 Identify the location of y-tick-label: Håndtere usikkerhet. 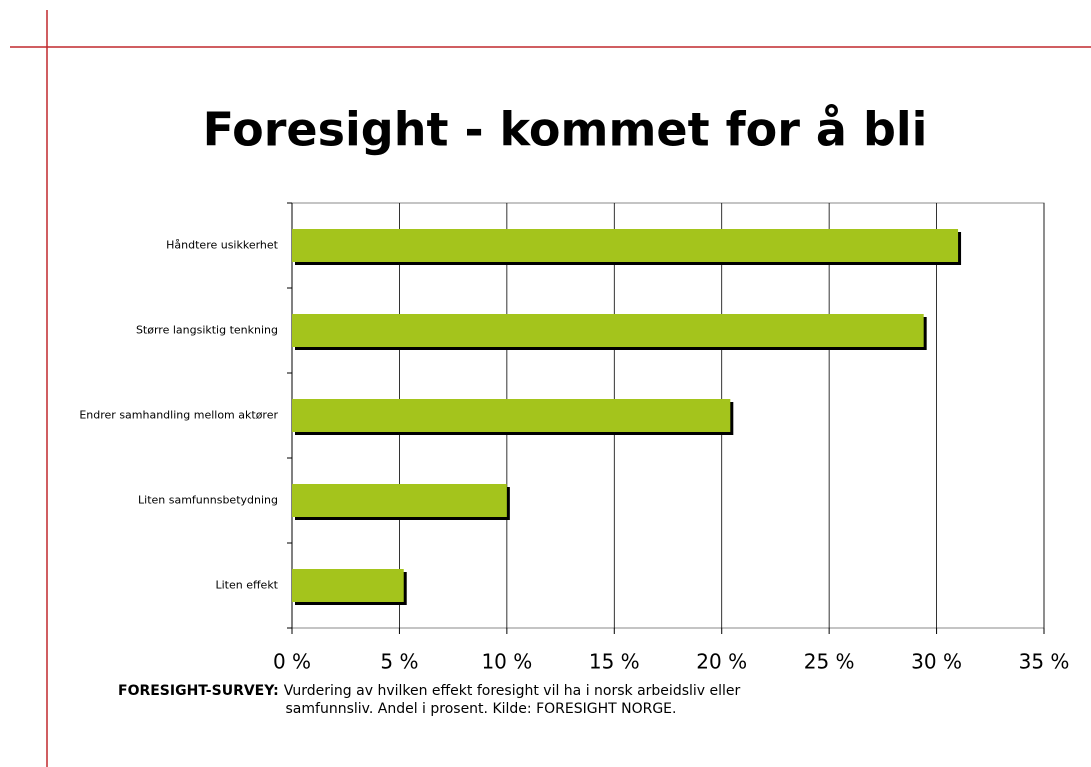
(222, 245).